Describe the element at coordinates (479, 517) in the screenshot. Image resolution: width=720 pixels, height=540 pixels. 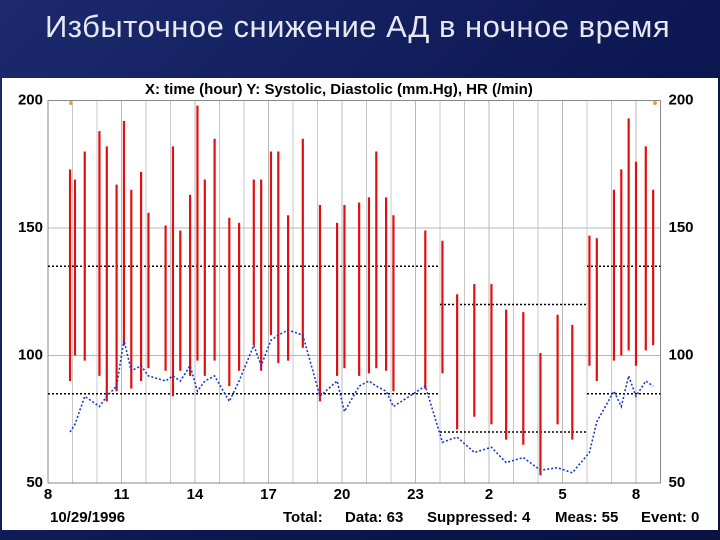
I see `footer-label: Suppressed: 4` at that location.